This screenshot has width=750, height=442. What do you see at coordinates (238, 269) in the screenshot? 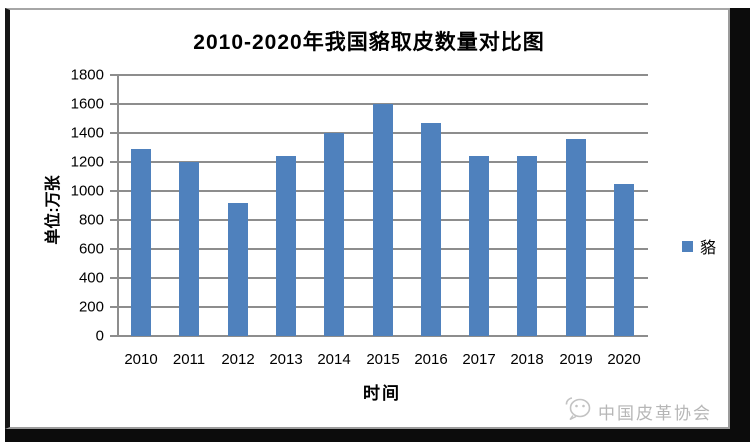
I see `bar-2012` at bounding box center [238, 269].